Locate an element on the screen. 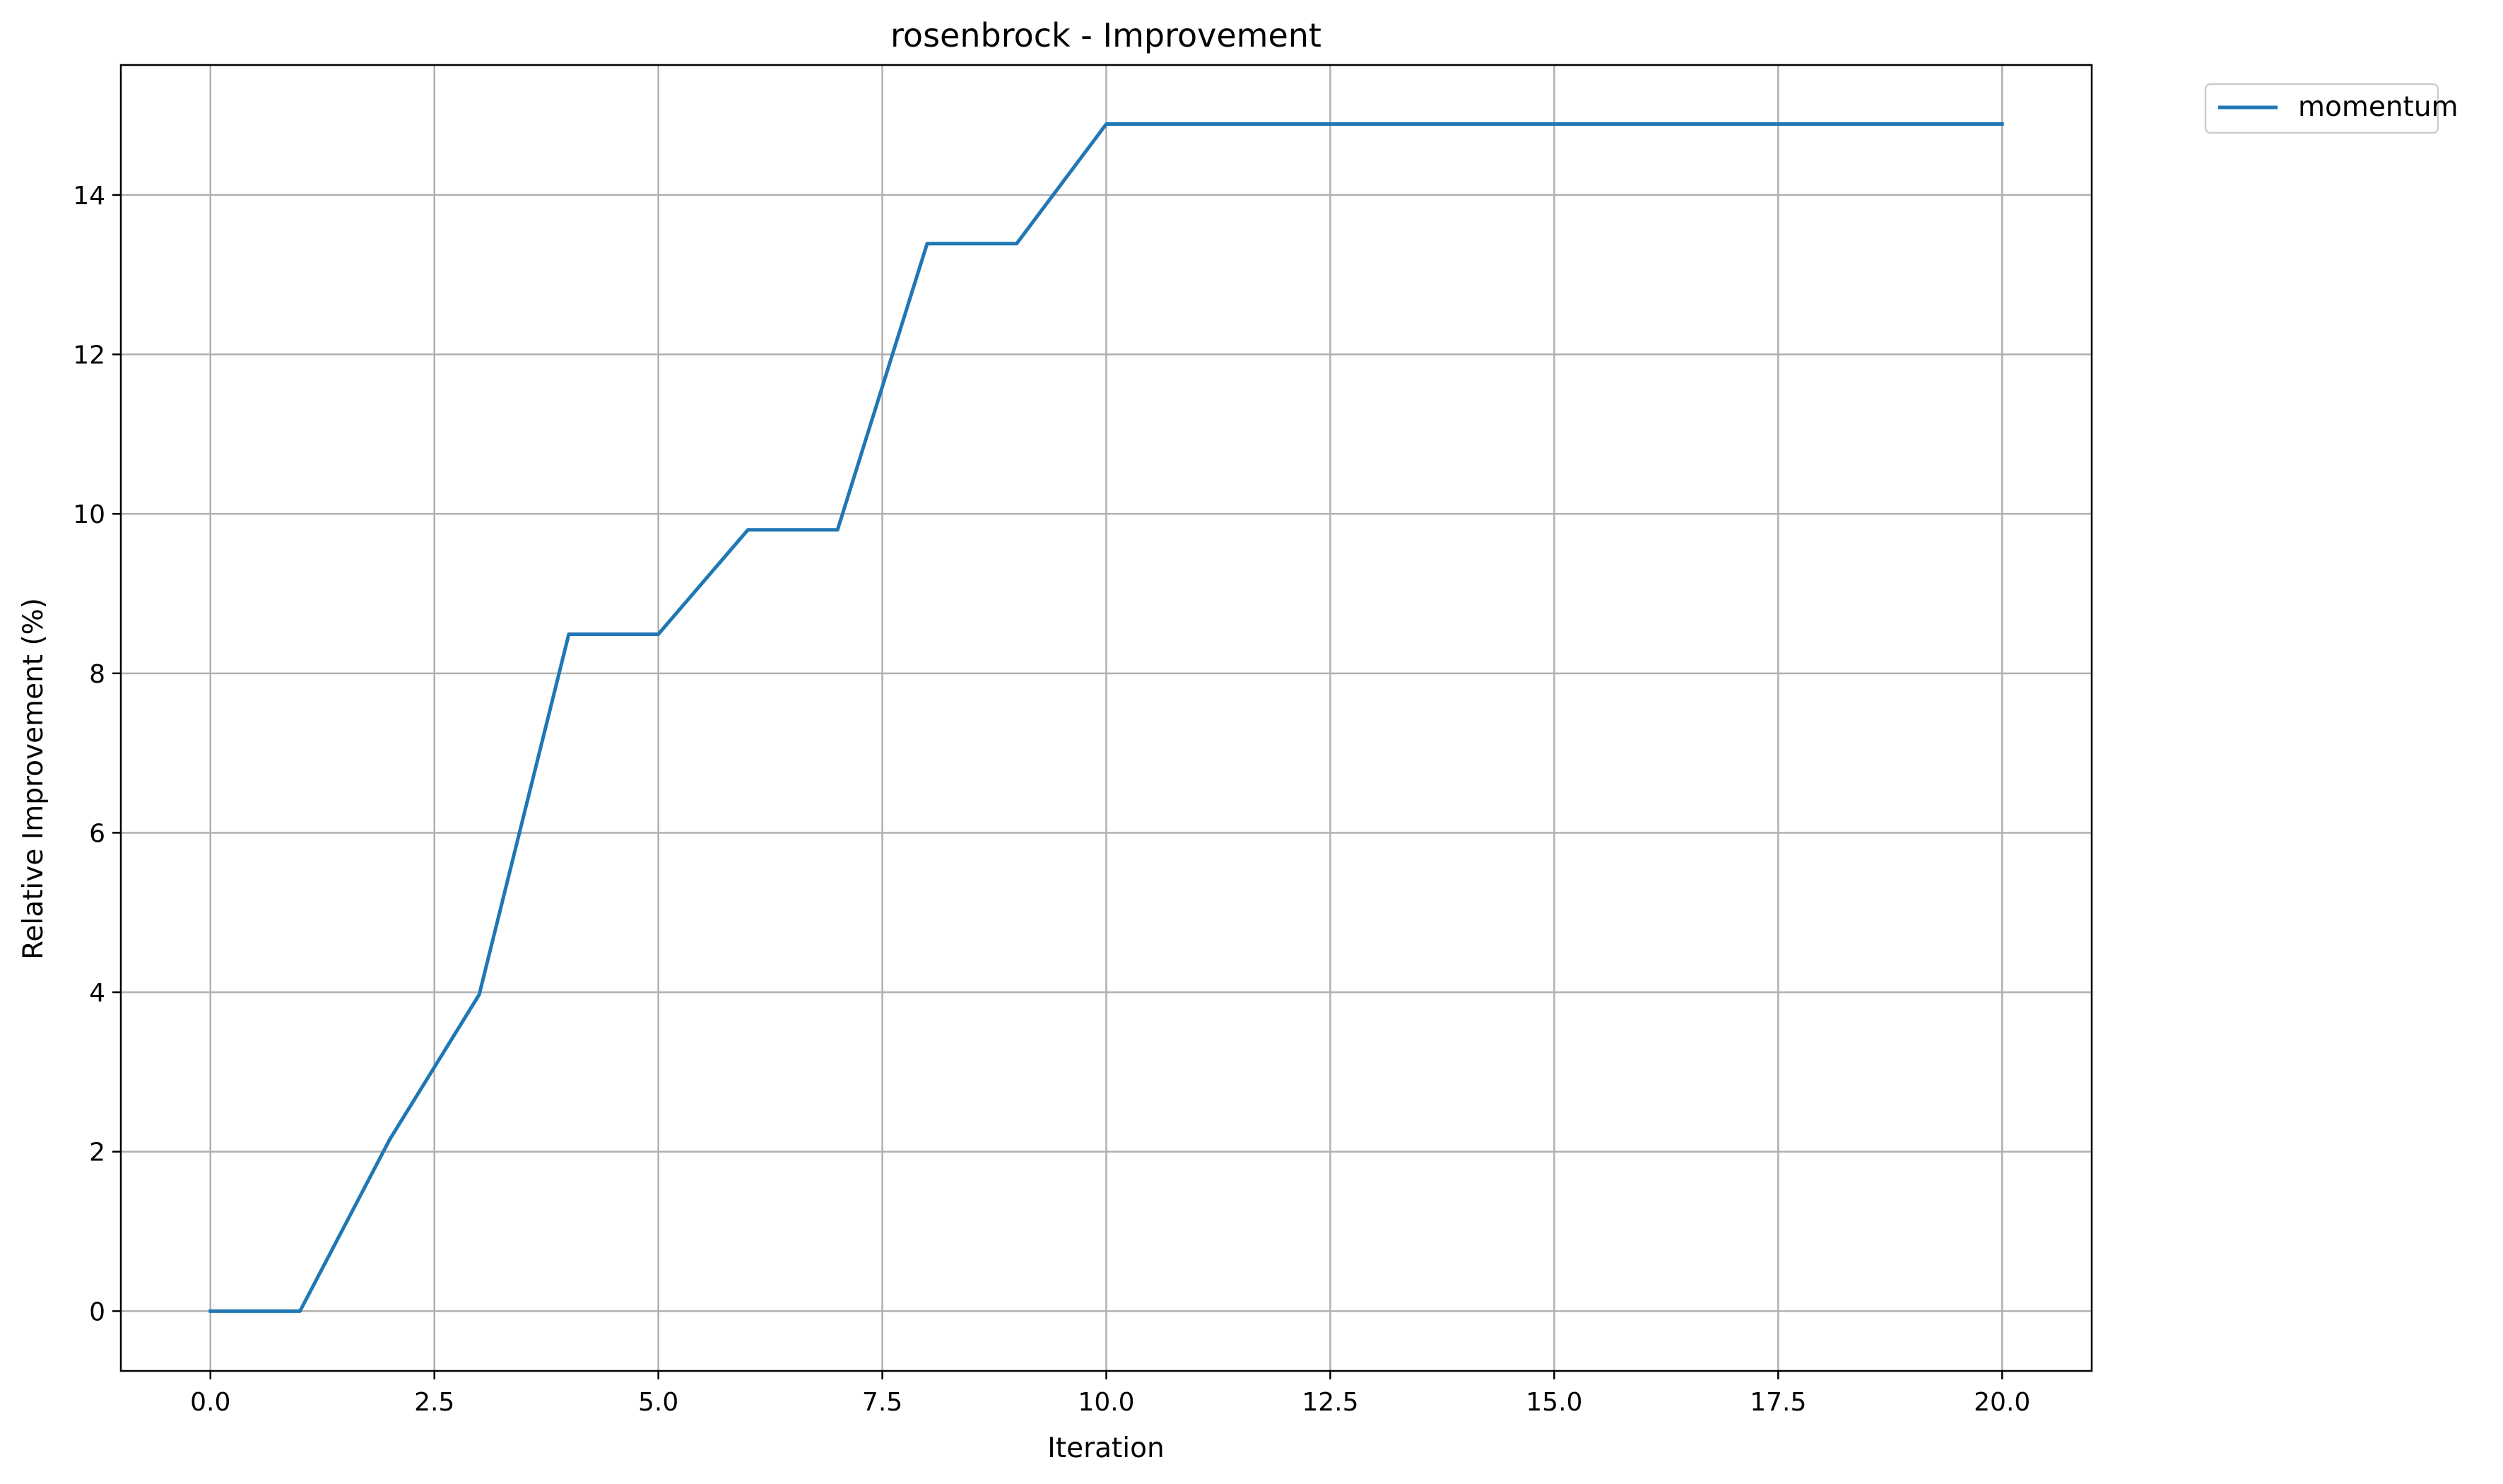 This screenshot has height=1484, width=2503. y-tick-label-7: 14 is located at coordinates (89, 196).